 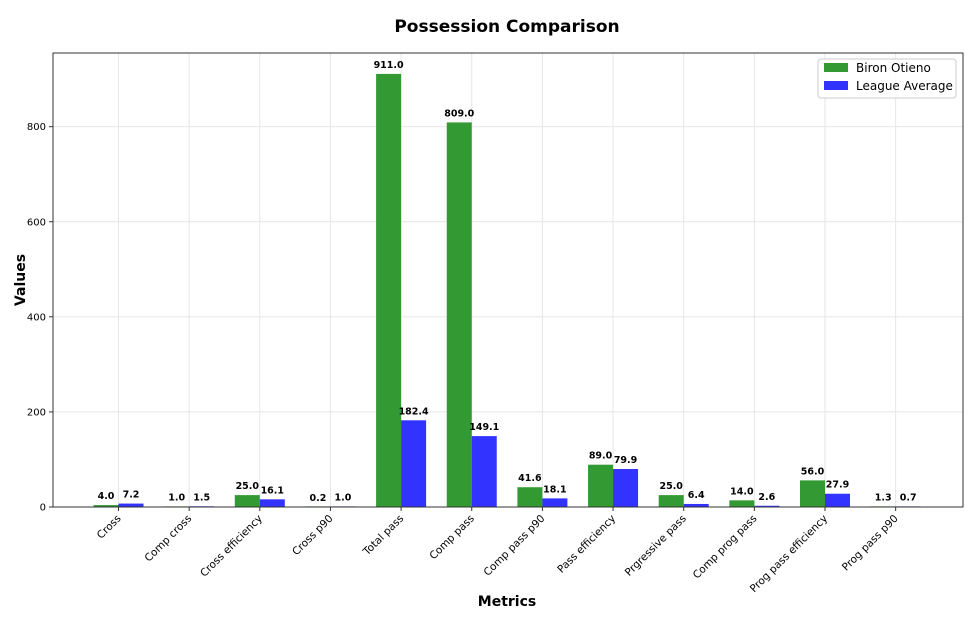 I want to click on data-label: 27.9, so click(x=837, y=485).